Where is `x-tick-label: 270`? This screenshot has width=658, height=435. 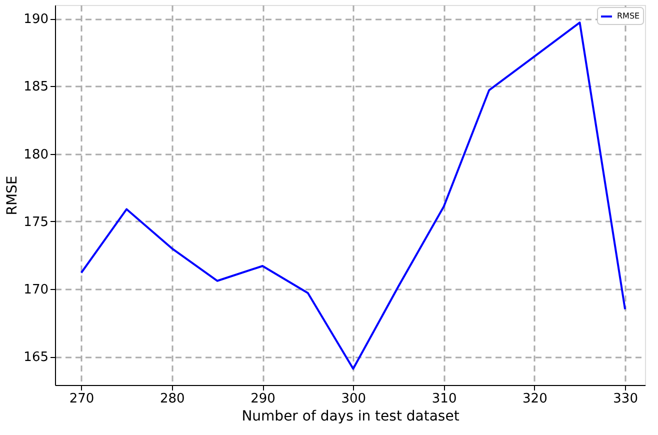
x-tick-label: 270 is located at coordinates (81, 399).